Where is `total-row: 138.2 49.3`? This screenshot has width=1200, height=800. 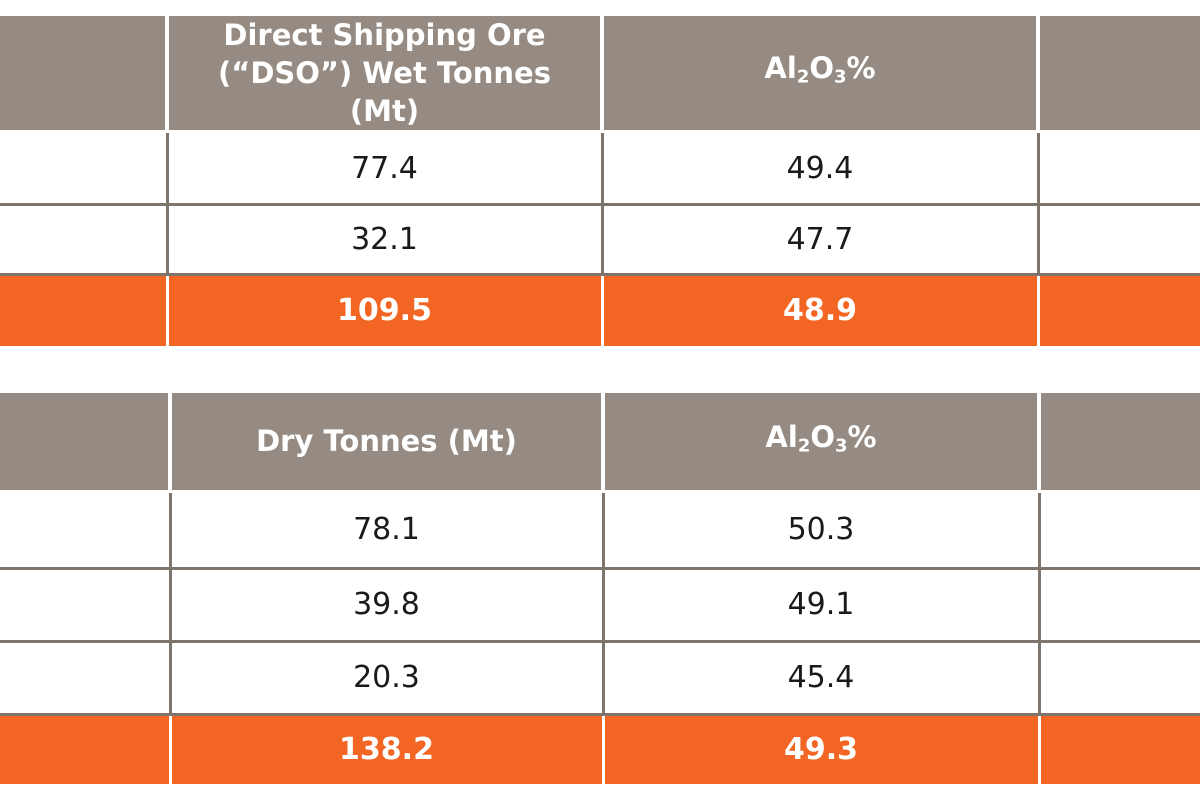 total-row: 138.2 49.3 is located at coordinates (600, 749).